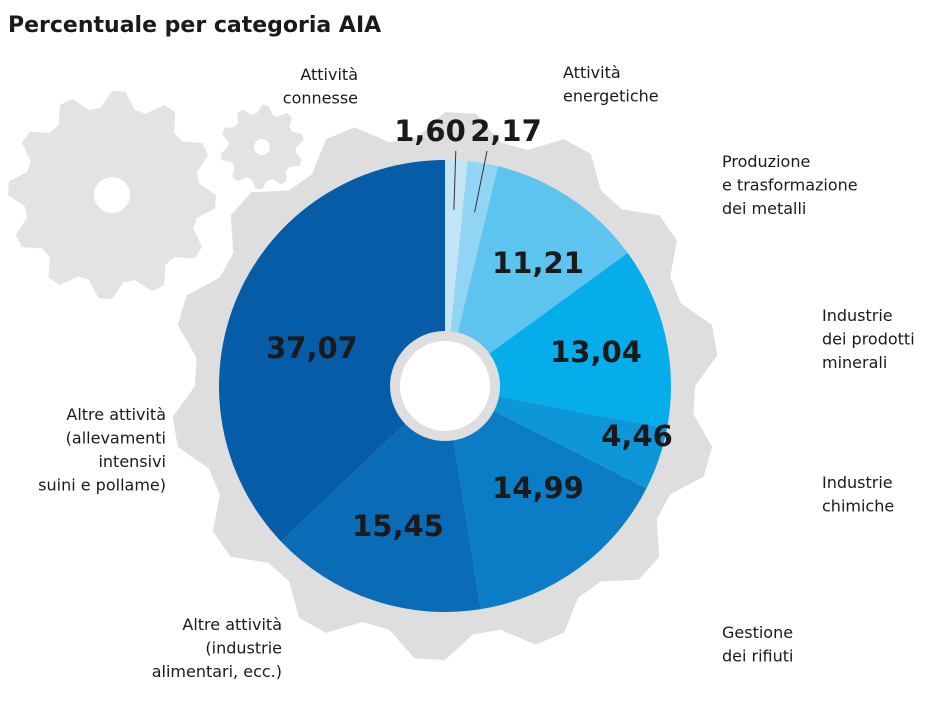  I want to click on value-label: 2,17, so click(506, 131).